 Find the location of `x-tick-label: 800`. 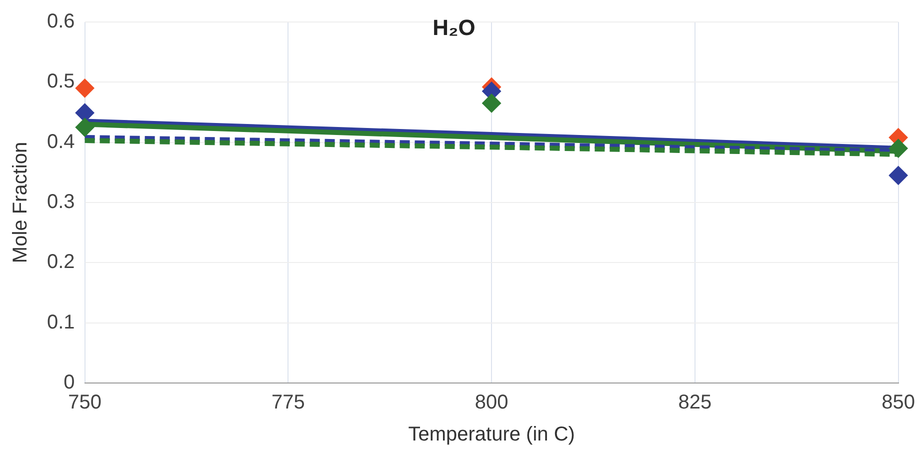

x-tick-label: 800 is located at coordinates (491, 403).